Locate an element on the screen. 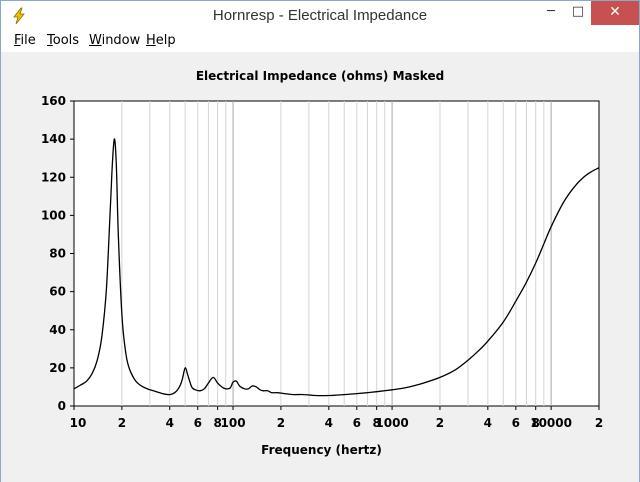 This screenshot has height=482, width=640. menu-window-accelerator: W is located at coordinates (95, 40).